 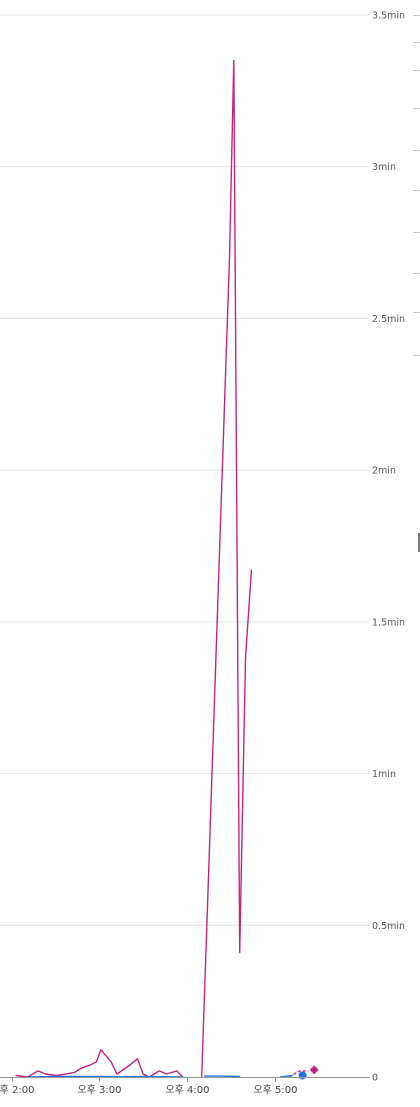 What do you see at coordinates (149, 1090) in the screenshot?
I see `x-axis-labels: 오후 2:00 오후 3:00 오후 4:00 오후 5:00` at bounding box center [149, 1090].